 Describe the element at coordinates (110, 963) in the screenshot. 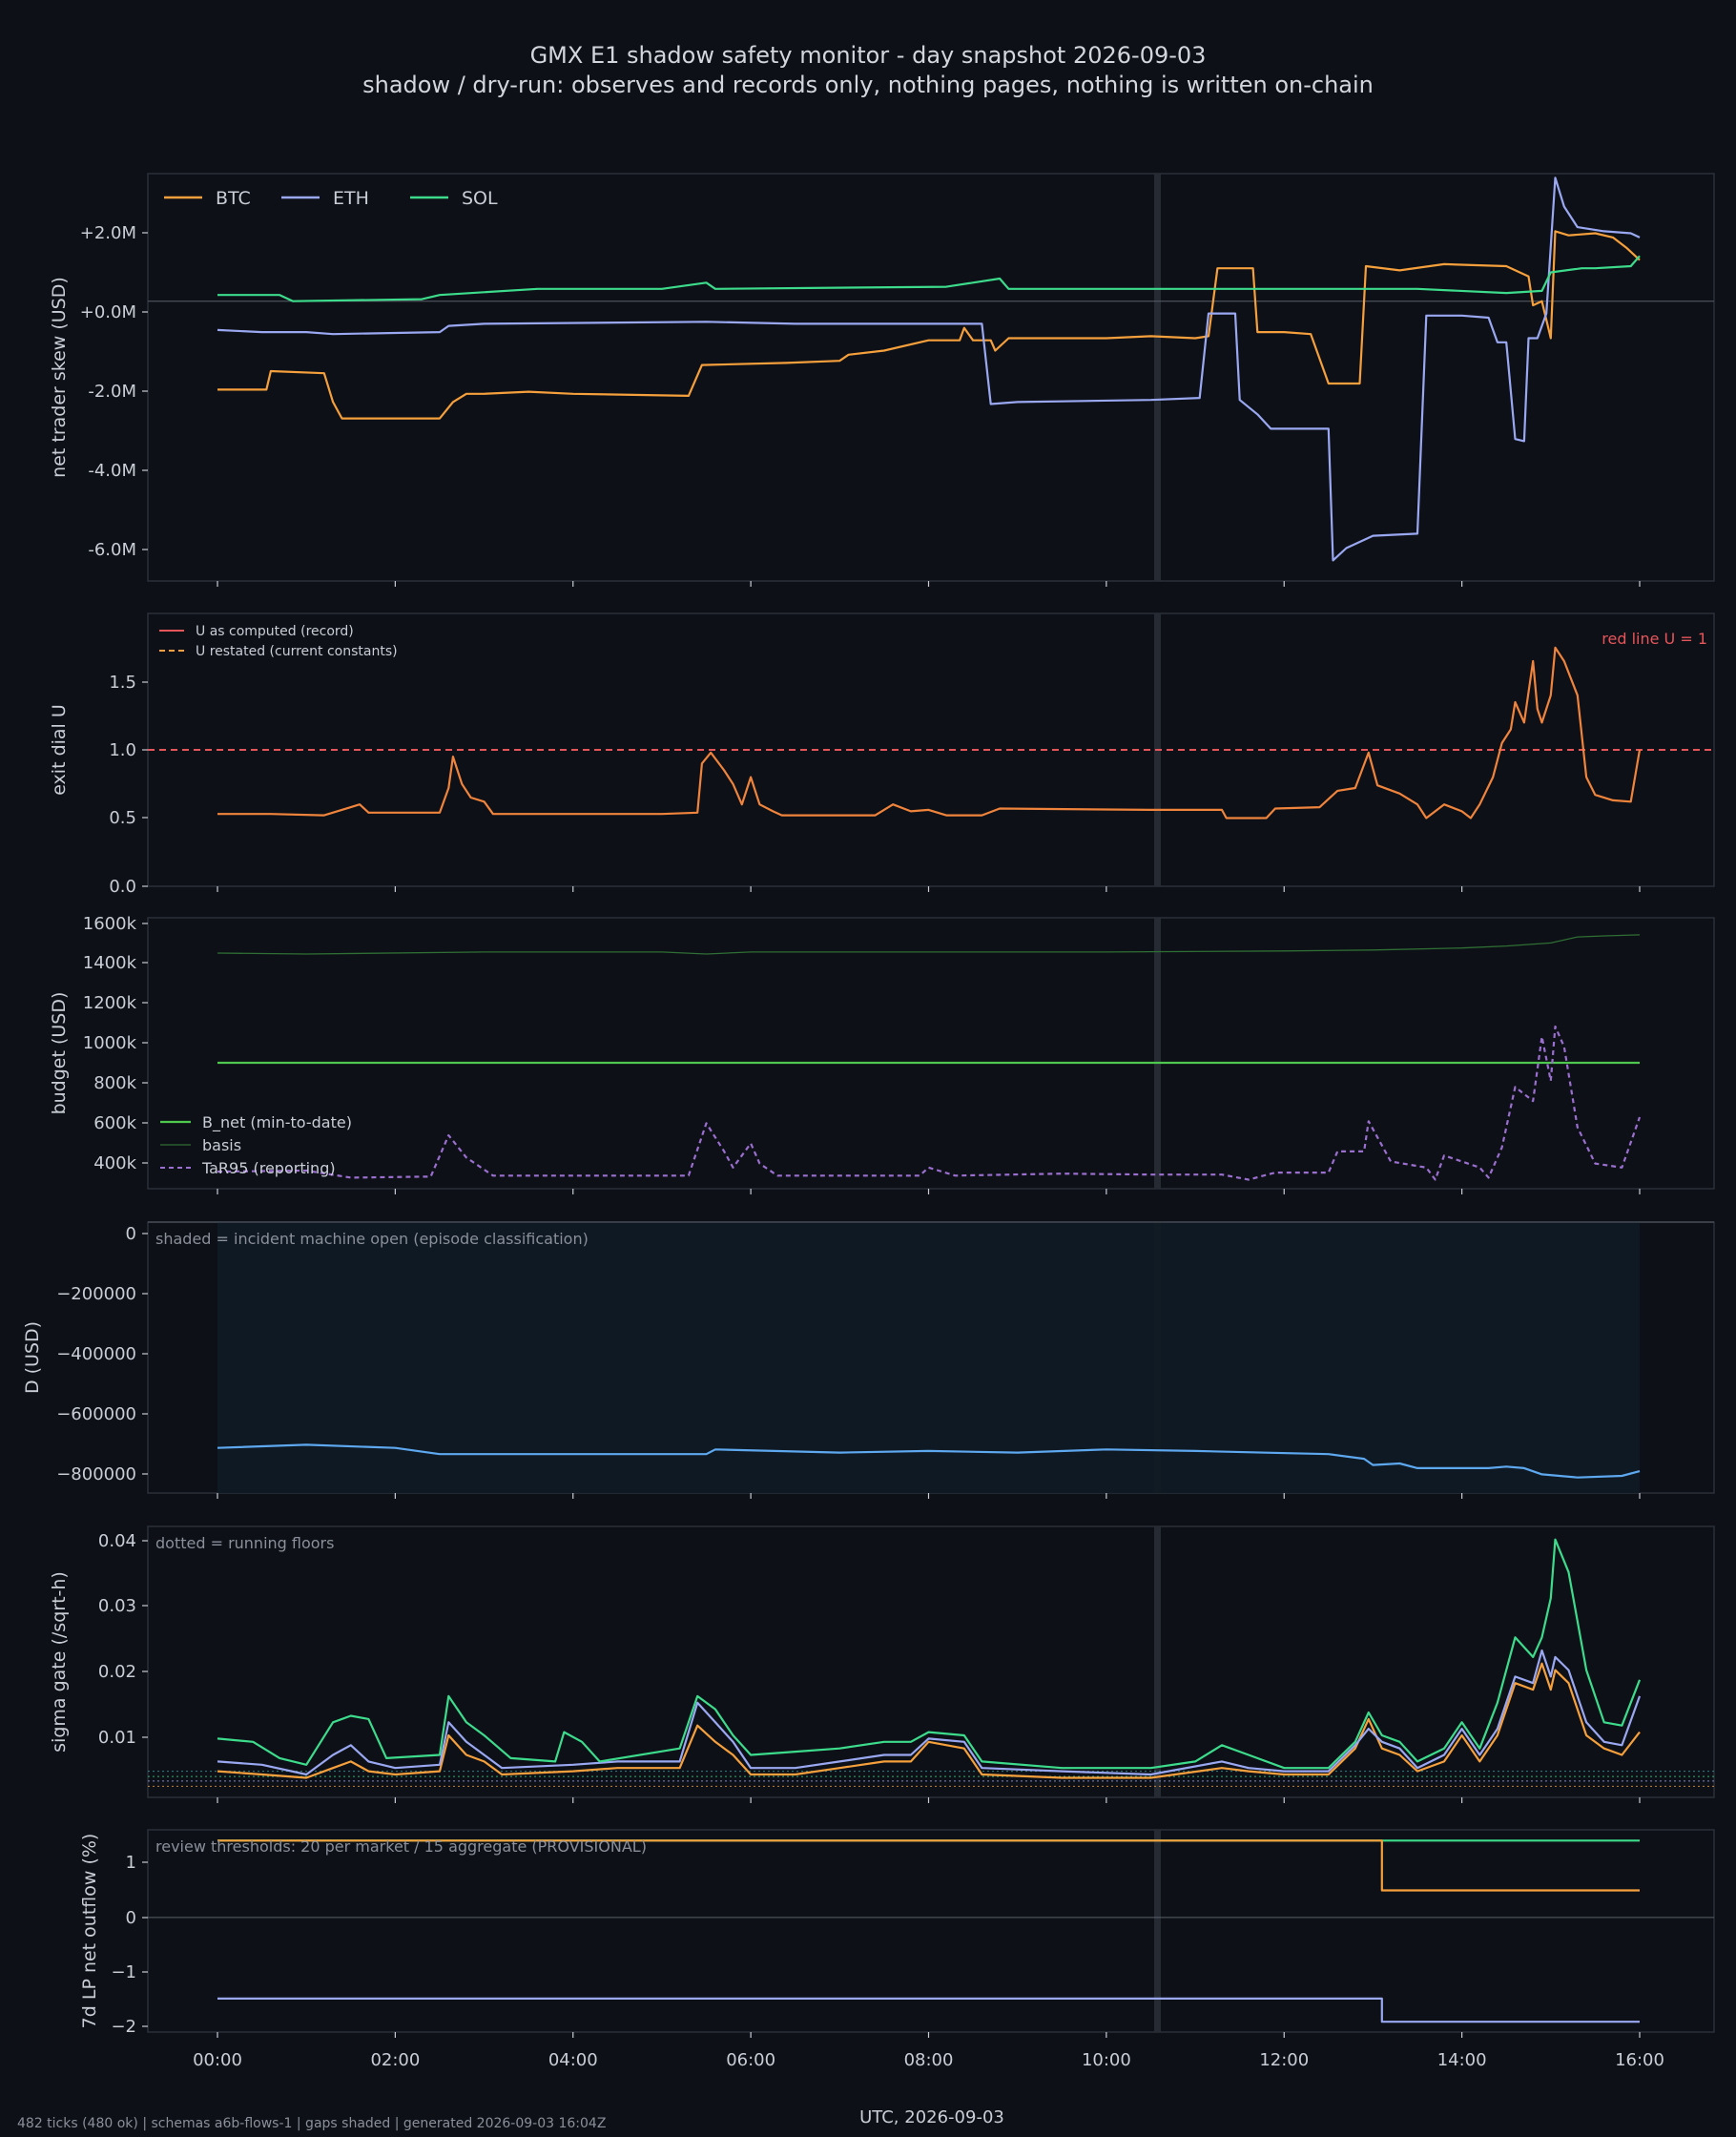

I see `budget-y-tick-label: 1400k` at that location.